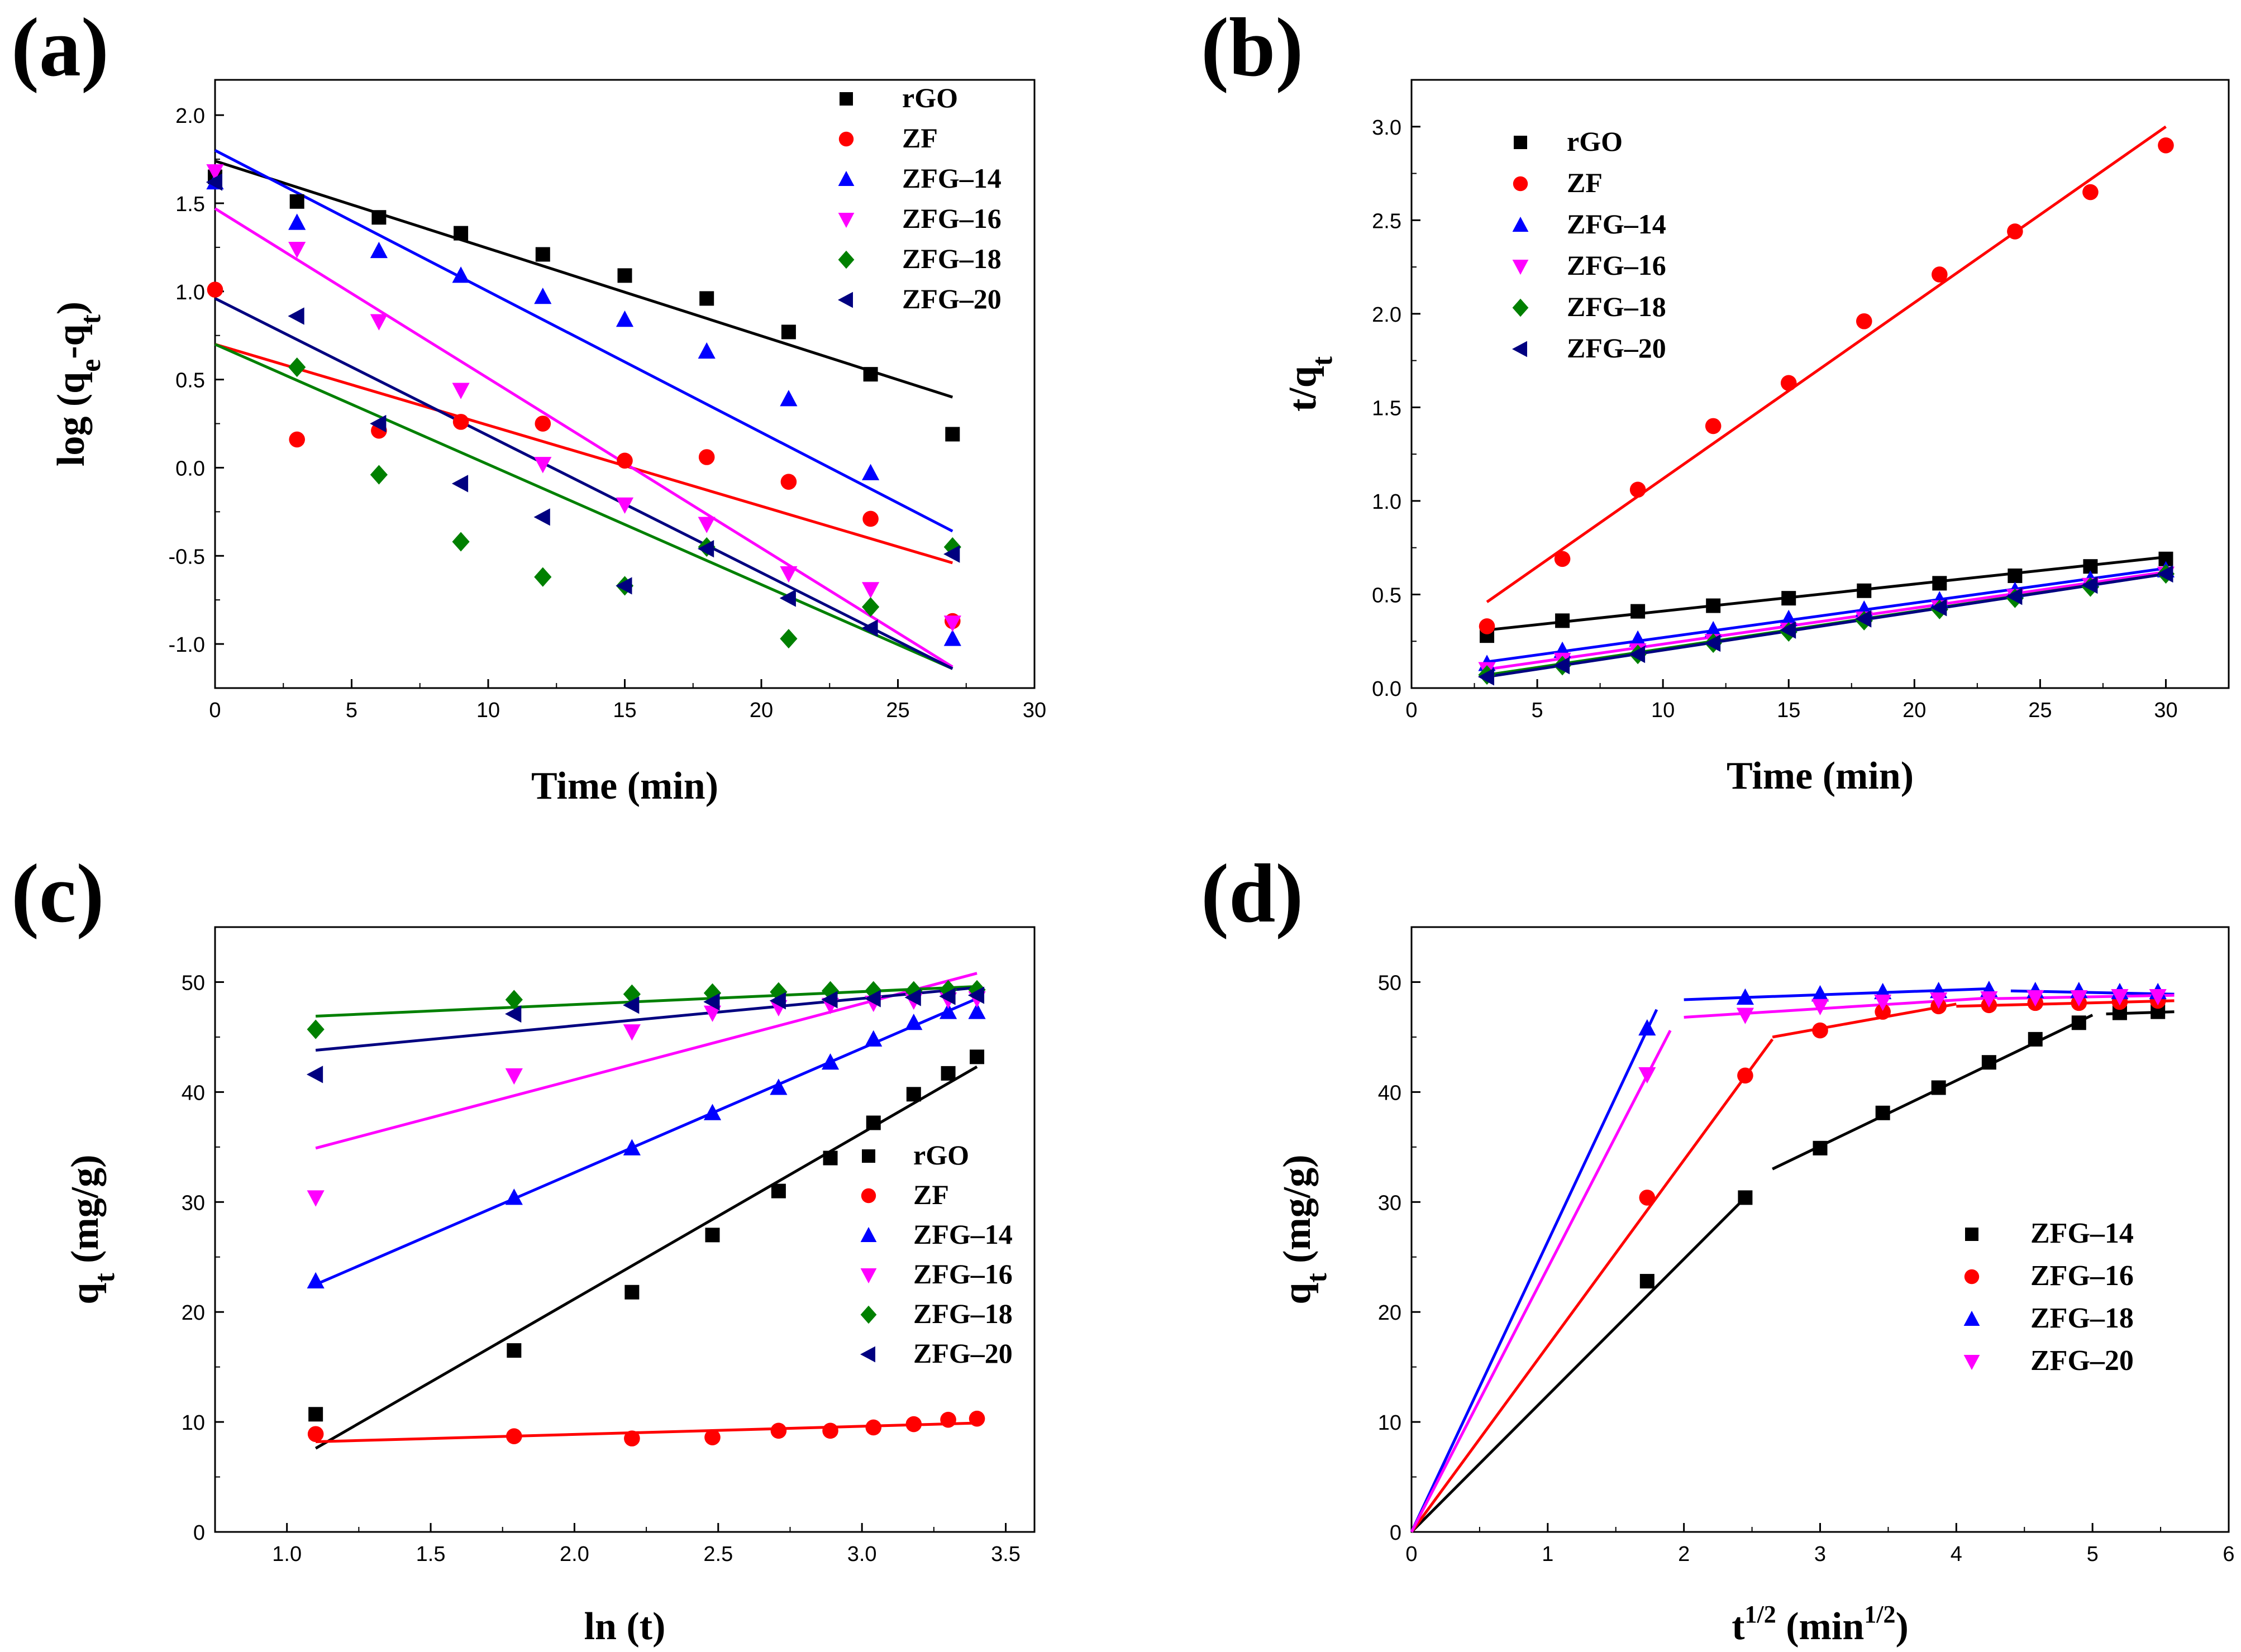  Describe the element at coordinates (193, 983) in the screenshot. I see `panel-c-y-tick-label: 50` at that location.